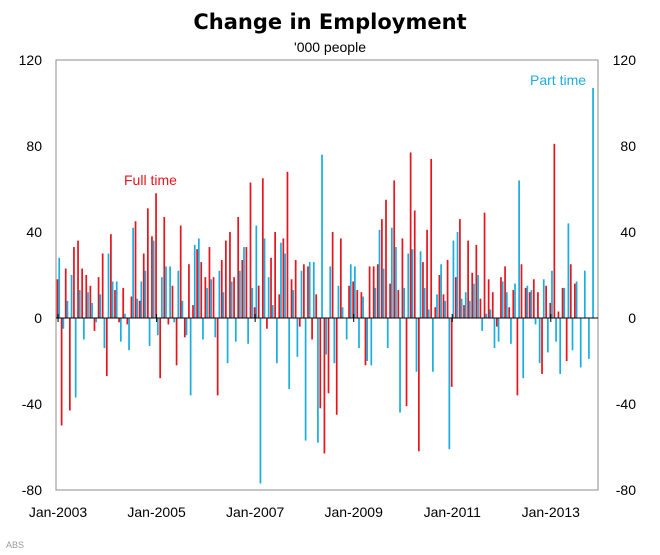 The image size is (660, 555). What do you see at coordinates (353, 512) in the screenshot?
I see `x-tick-label: Jan-2009` at bounding box center [353, 512].